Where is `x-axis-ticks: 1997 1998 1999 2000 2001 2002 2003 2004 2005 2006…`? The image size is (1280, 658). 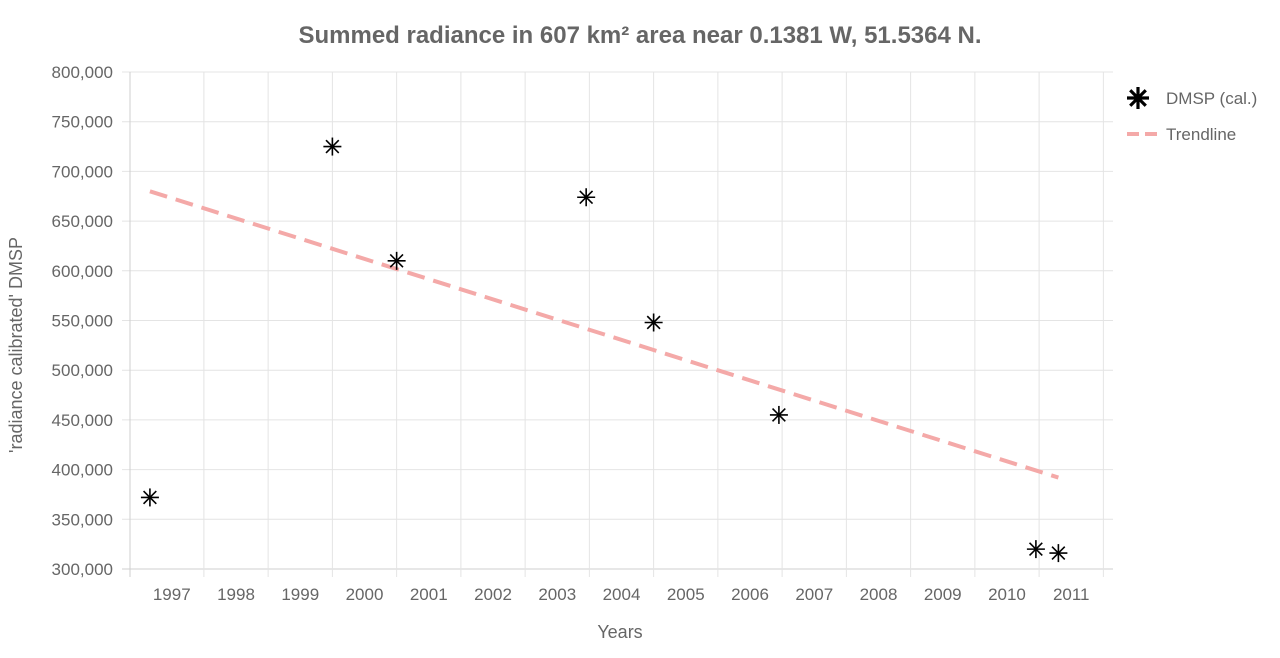
x-axis-ticks: 1997 1998 1999 2000 2001 2002 2003 2004 2005 2006… is located at coordinates (621, 594).